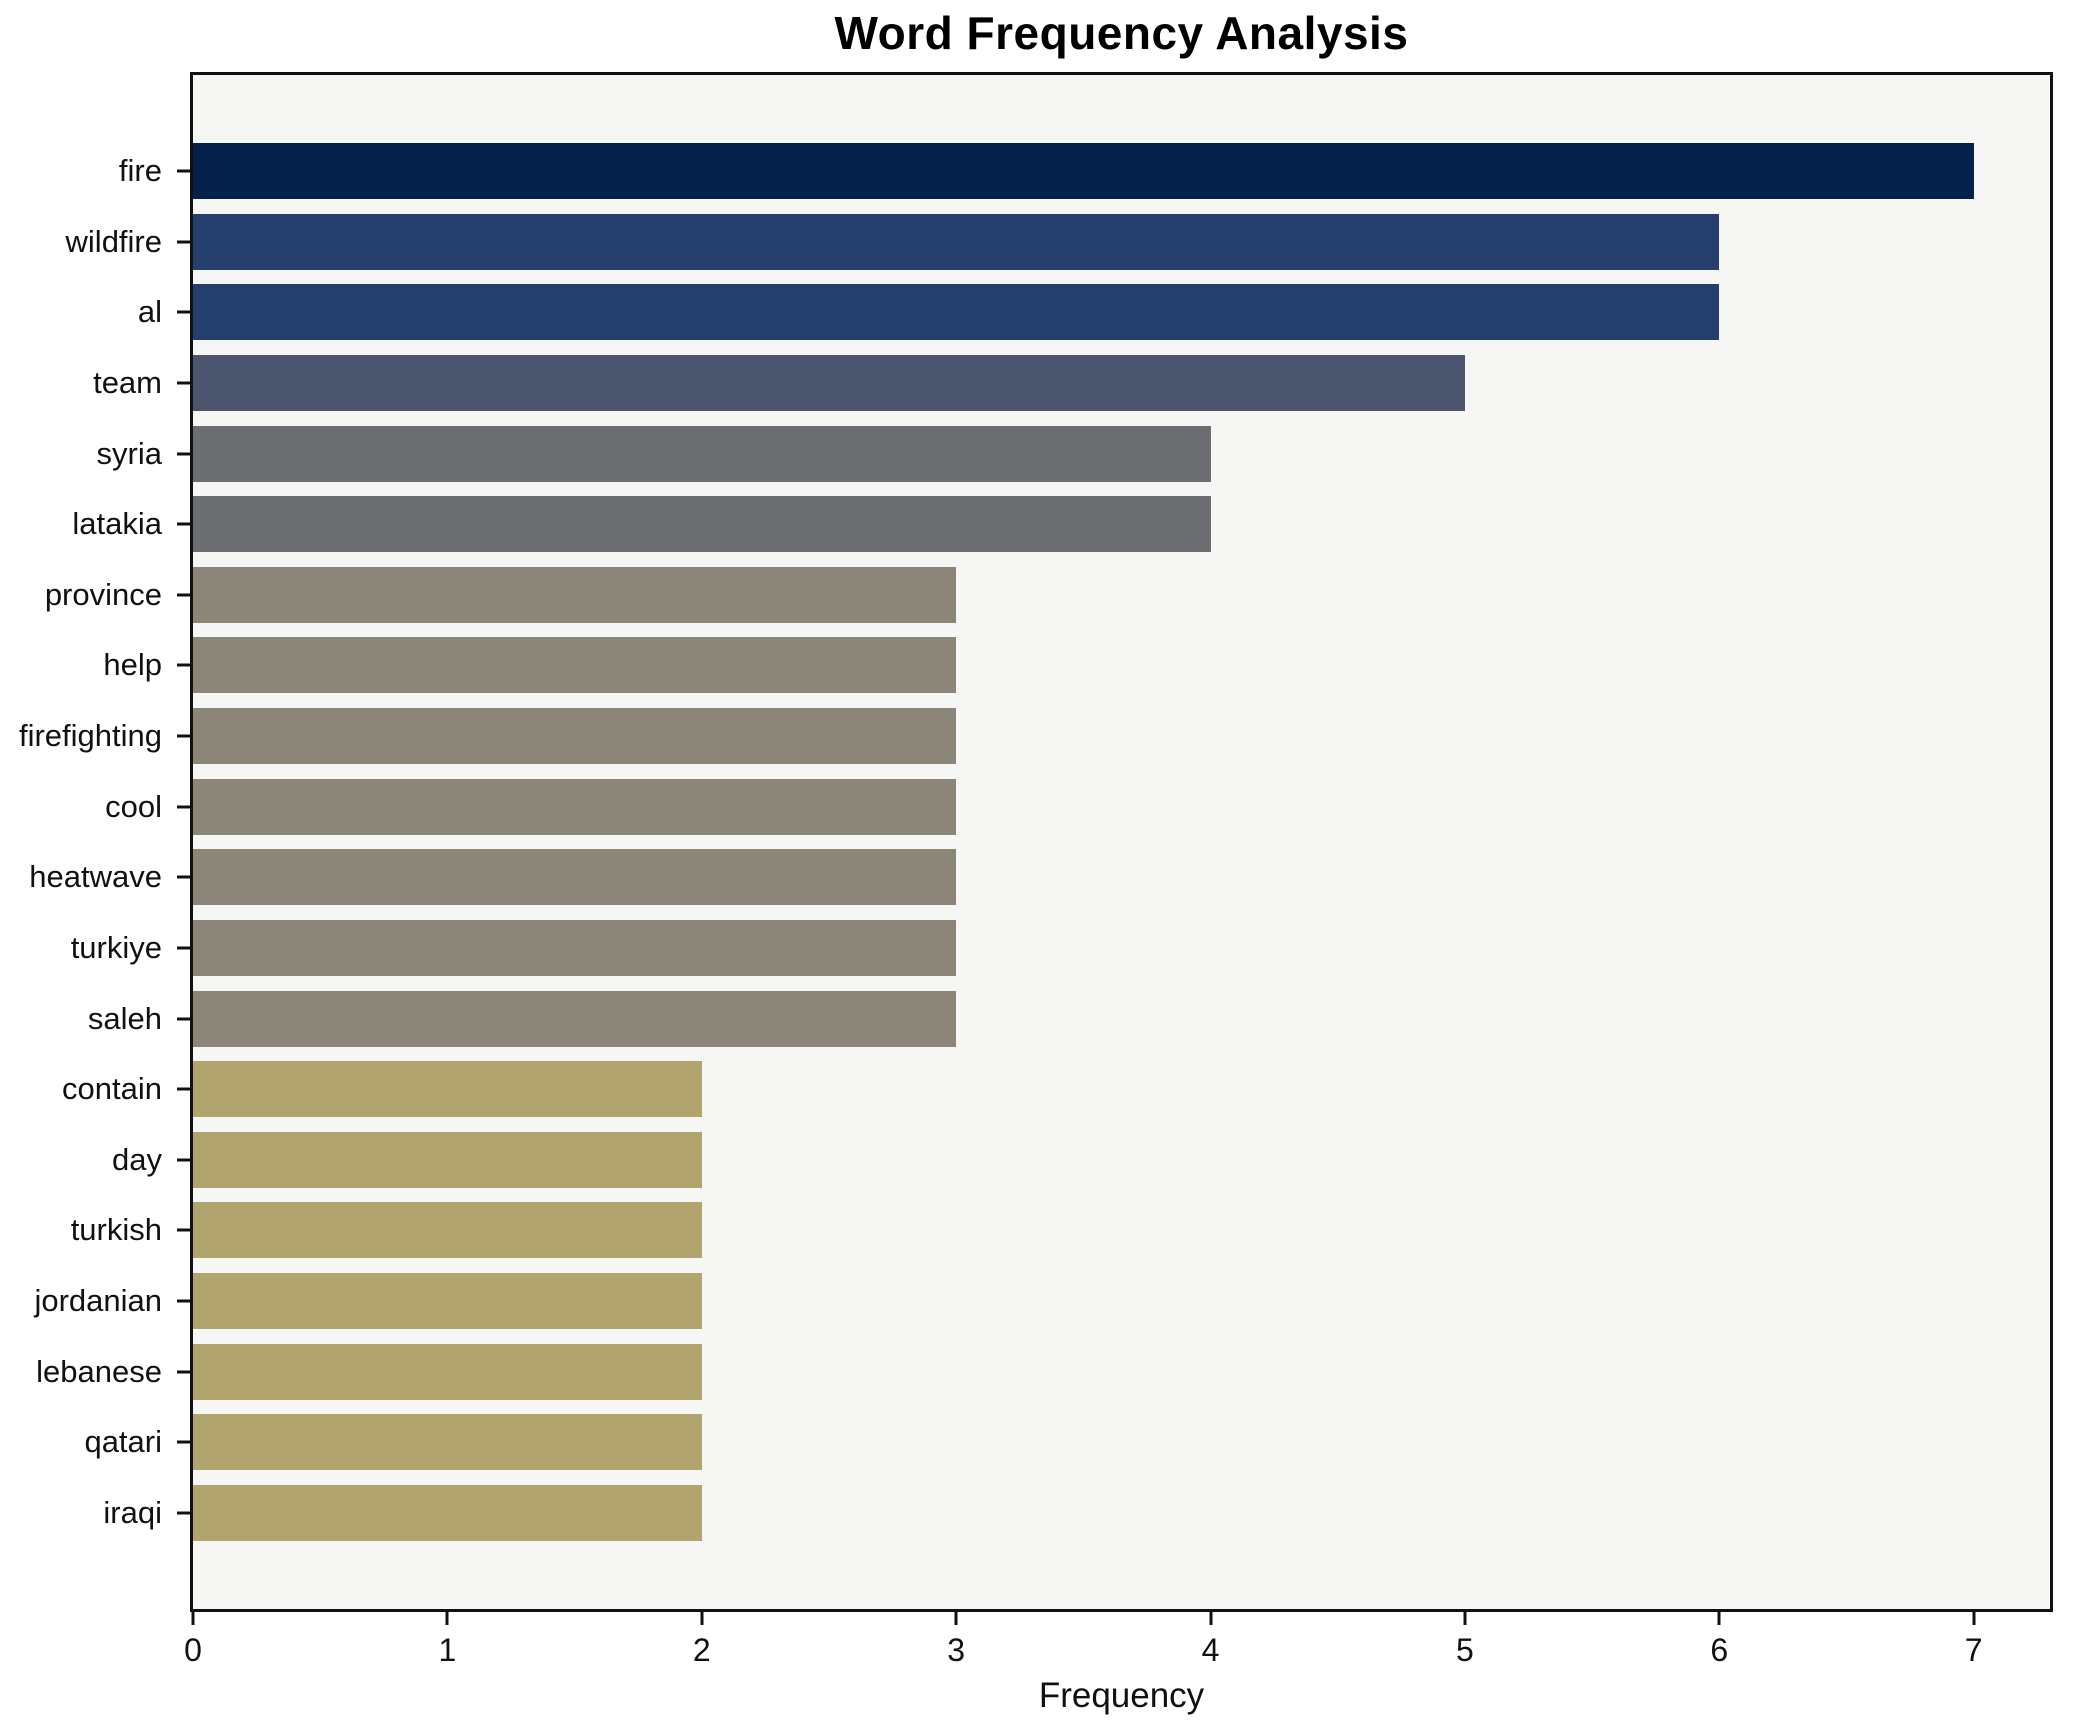 The width and height of the screenshot is (2073, 1722). I want to click on bar-row: wildfire, so click(1058, 241).